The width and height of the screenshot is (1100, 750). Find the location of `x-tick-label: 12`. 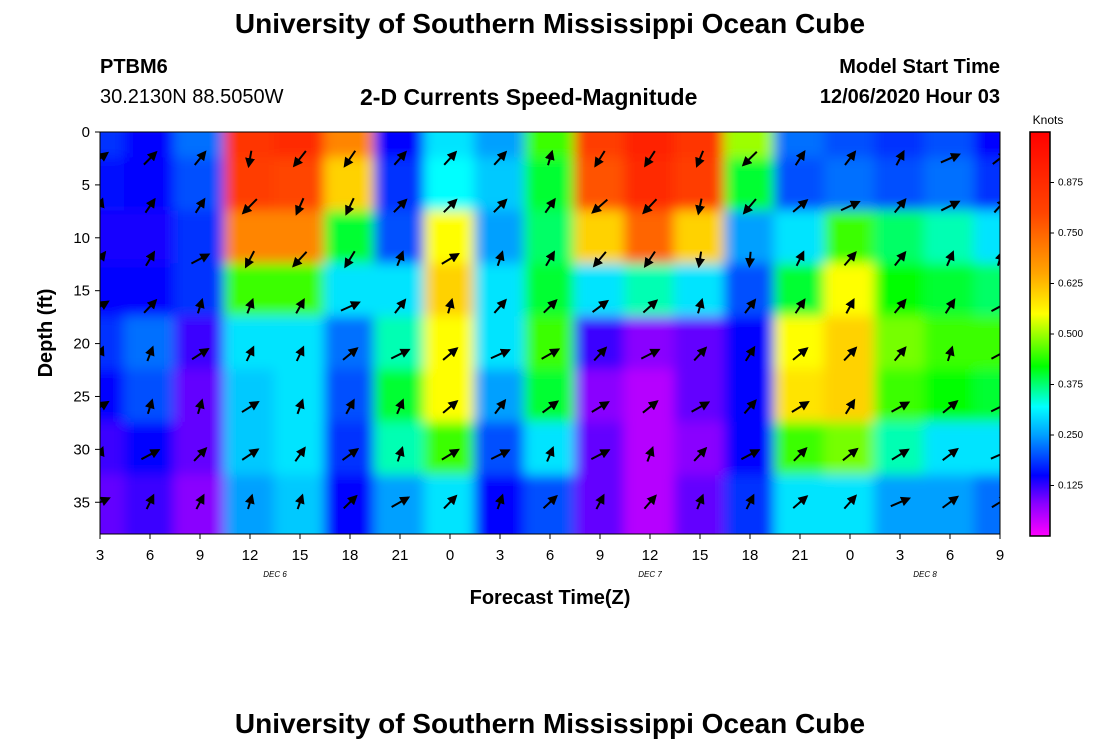

x-tick-label: 12 is located at coordinates (250, 555).